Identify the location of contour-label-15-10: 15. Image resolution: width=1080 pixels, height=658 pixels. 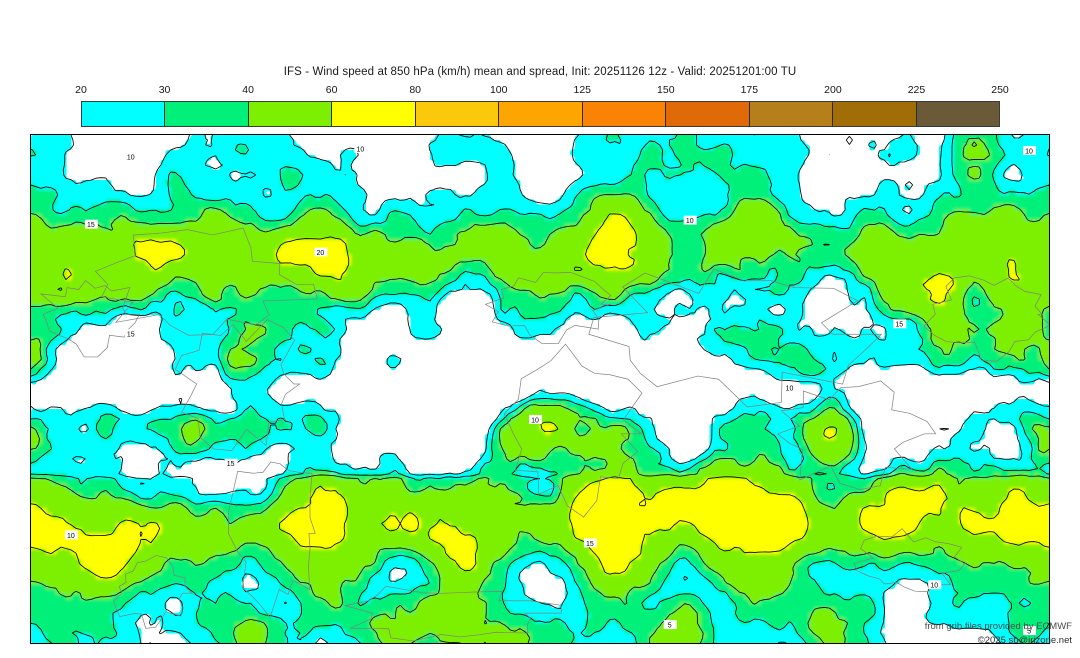
(899, 325).